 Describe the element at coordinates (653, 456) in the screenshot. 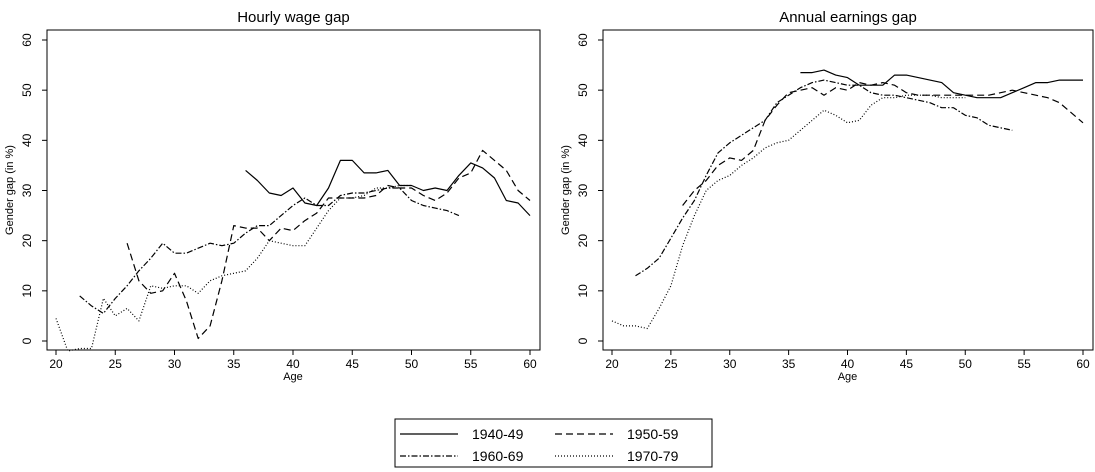

I see `legend-label-1970-79: 1970-79` at that location.